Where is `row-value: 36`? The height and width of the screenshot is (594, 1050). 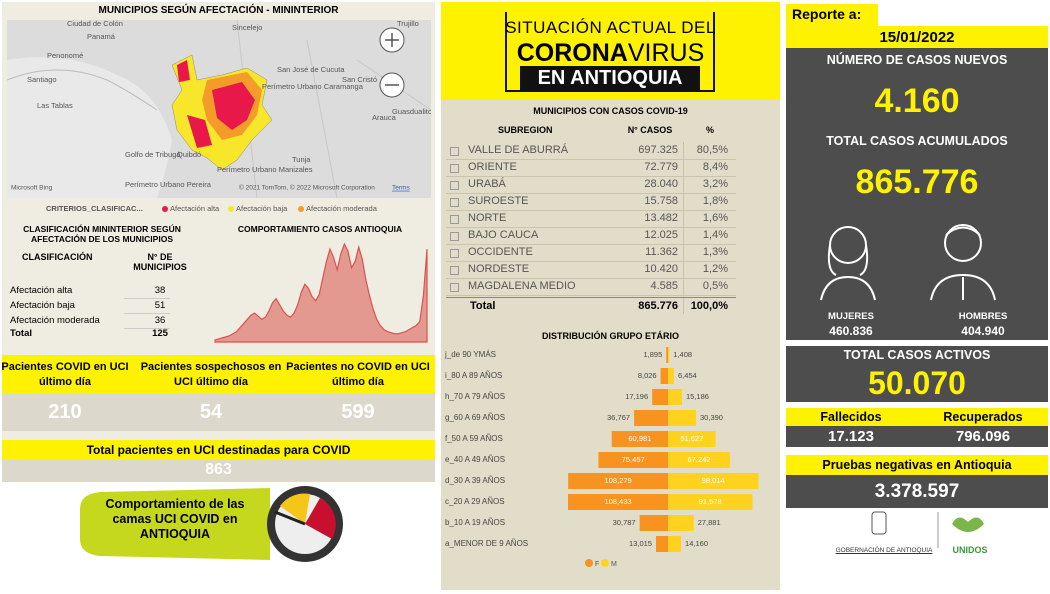 row-value: 36 is located at coordinates (160, 320).